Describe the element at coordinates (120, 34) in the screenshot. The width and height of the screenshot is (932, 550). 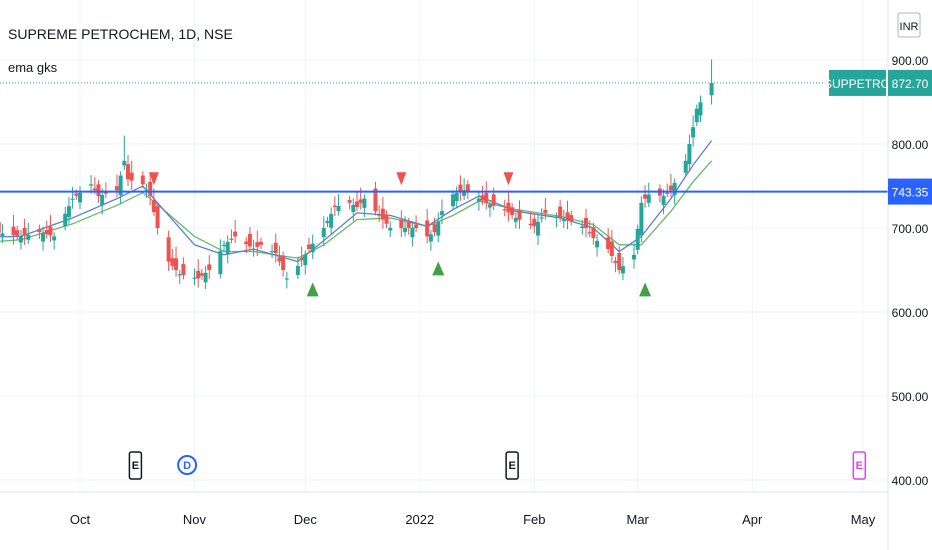
I see `symbol-title: SUPREME PETROCHEM, 1D, NSE` at that location.